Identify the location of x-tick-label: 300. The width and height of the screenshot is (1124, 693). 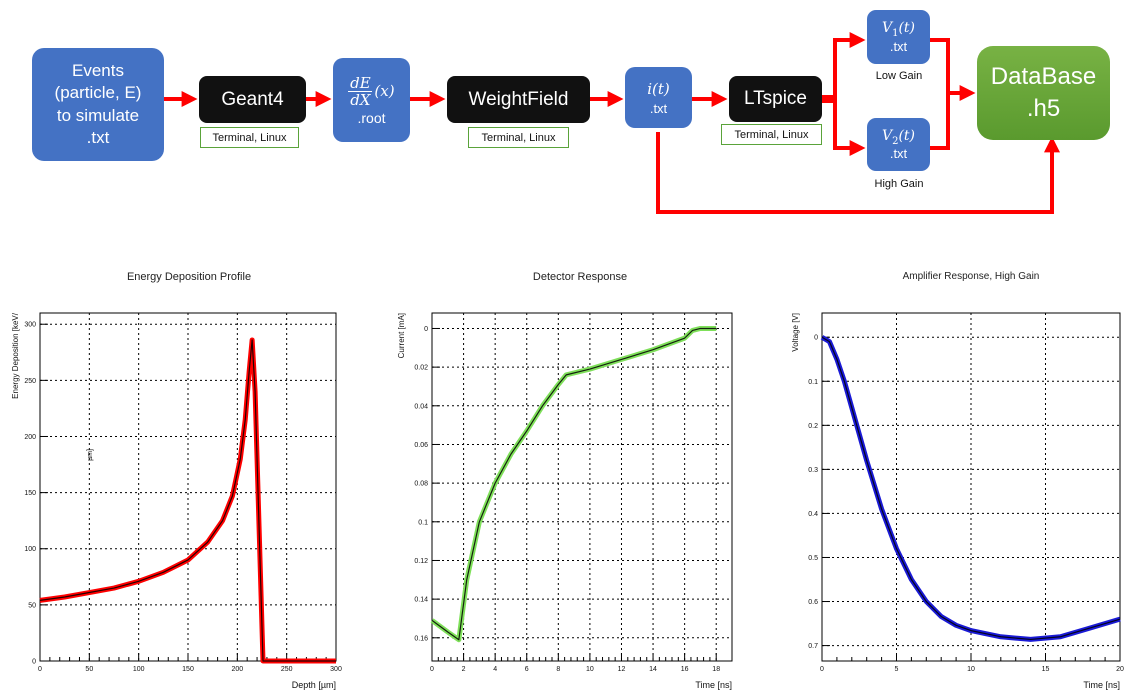
(336, 669).